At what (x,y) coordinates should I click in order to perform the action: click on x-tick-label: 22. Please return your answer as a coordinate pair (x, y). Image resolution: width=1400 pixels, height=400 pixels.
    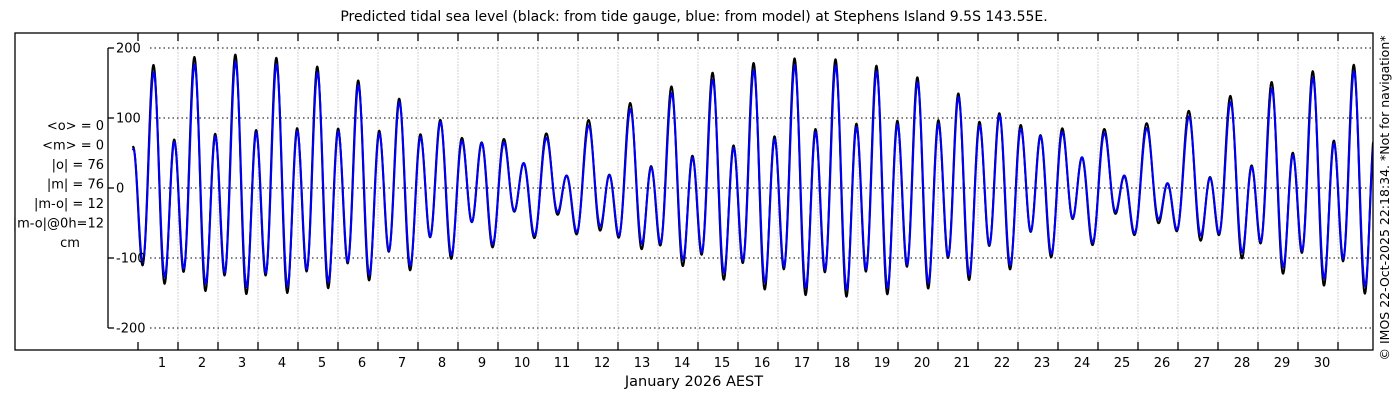
    Looking at the image, I should click on (1002, 363).